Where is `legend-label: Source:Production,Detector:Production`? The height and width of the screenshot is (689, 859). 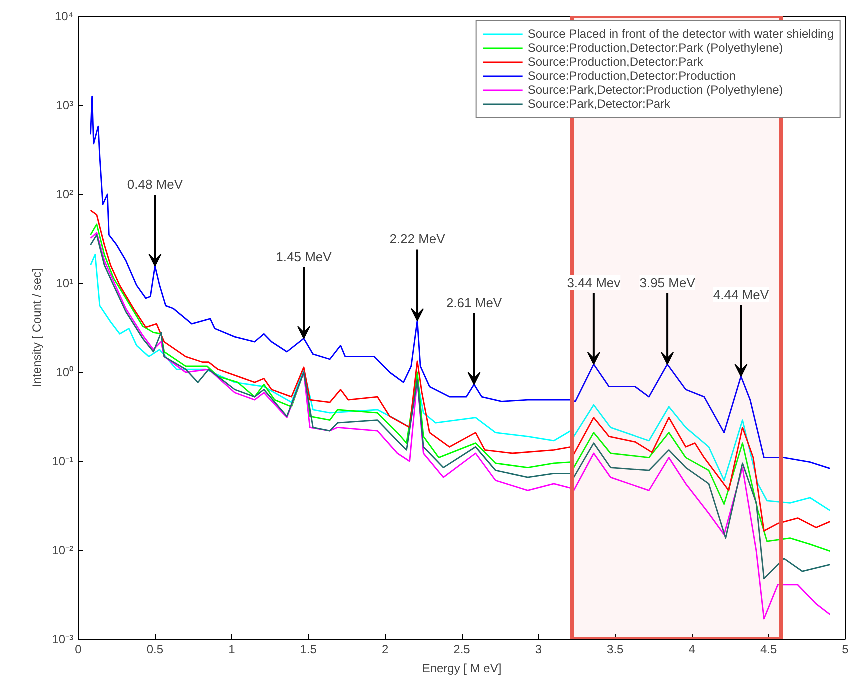
legend-label: Source:Production,Detector:Production is located at coordinates (632, 76).